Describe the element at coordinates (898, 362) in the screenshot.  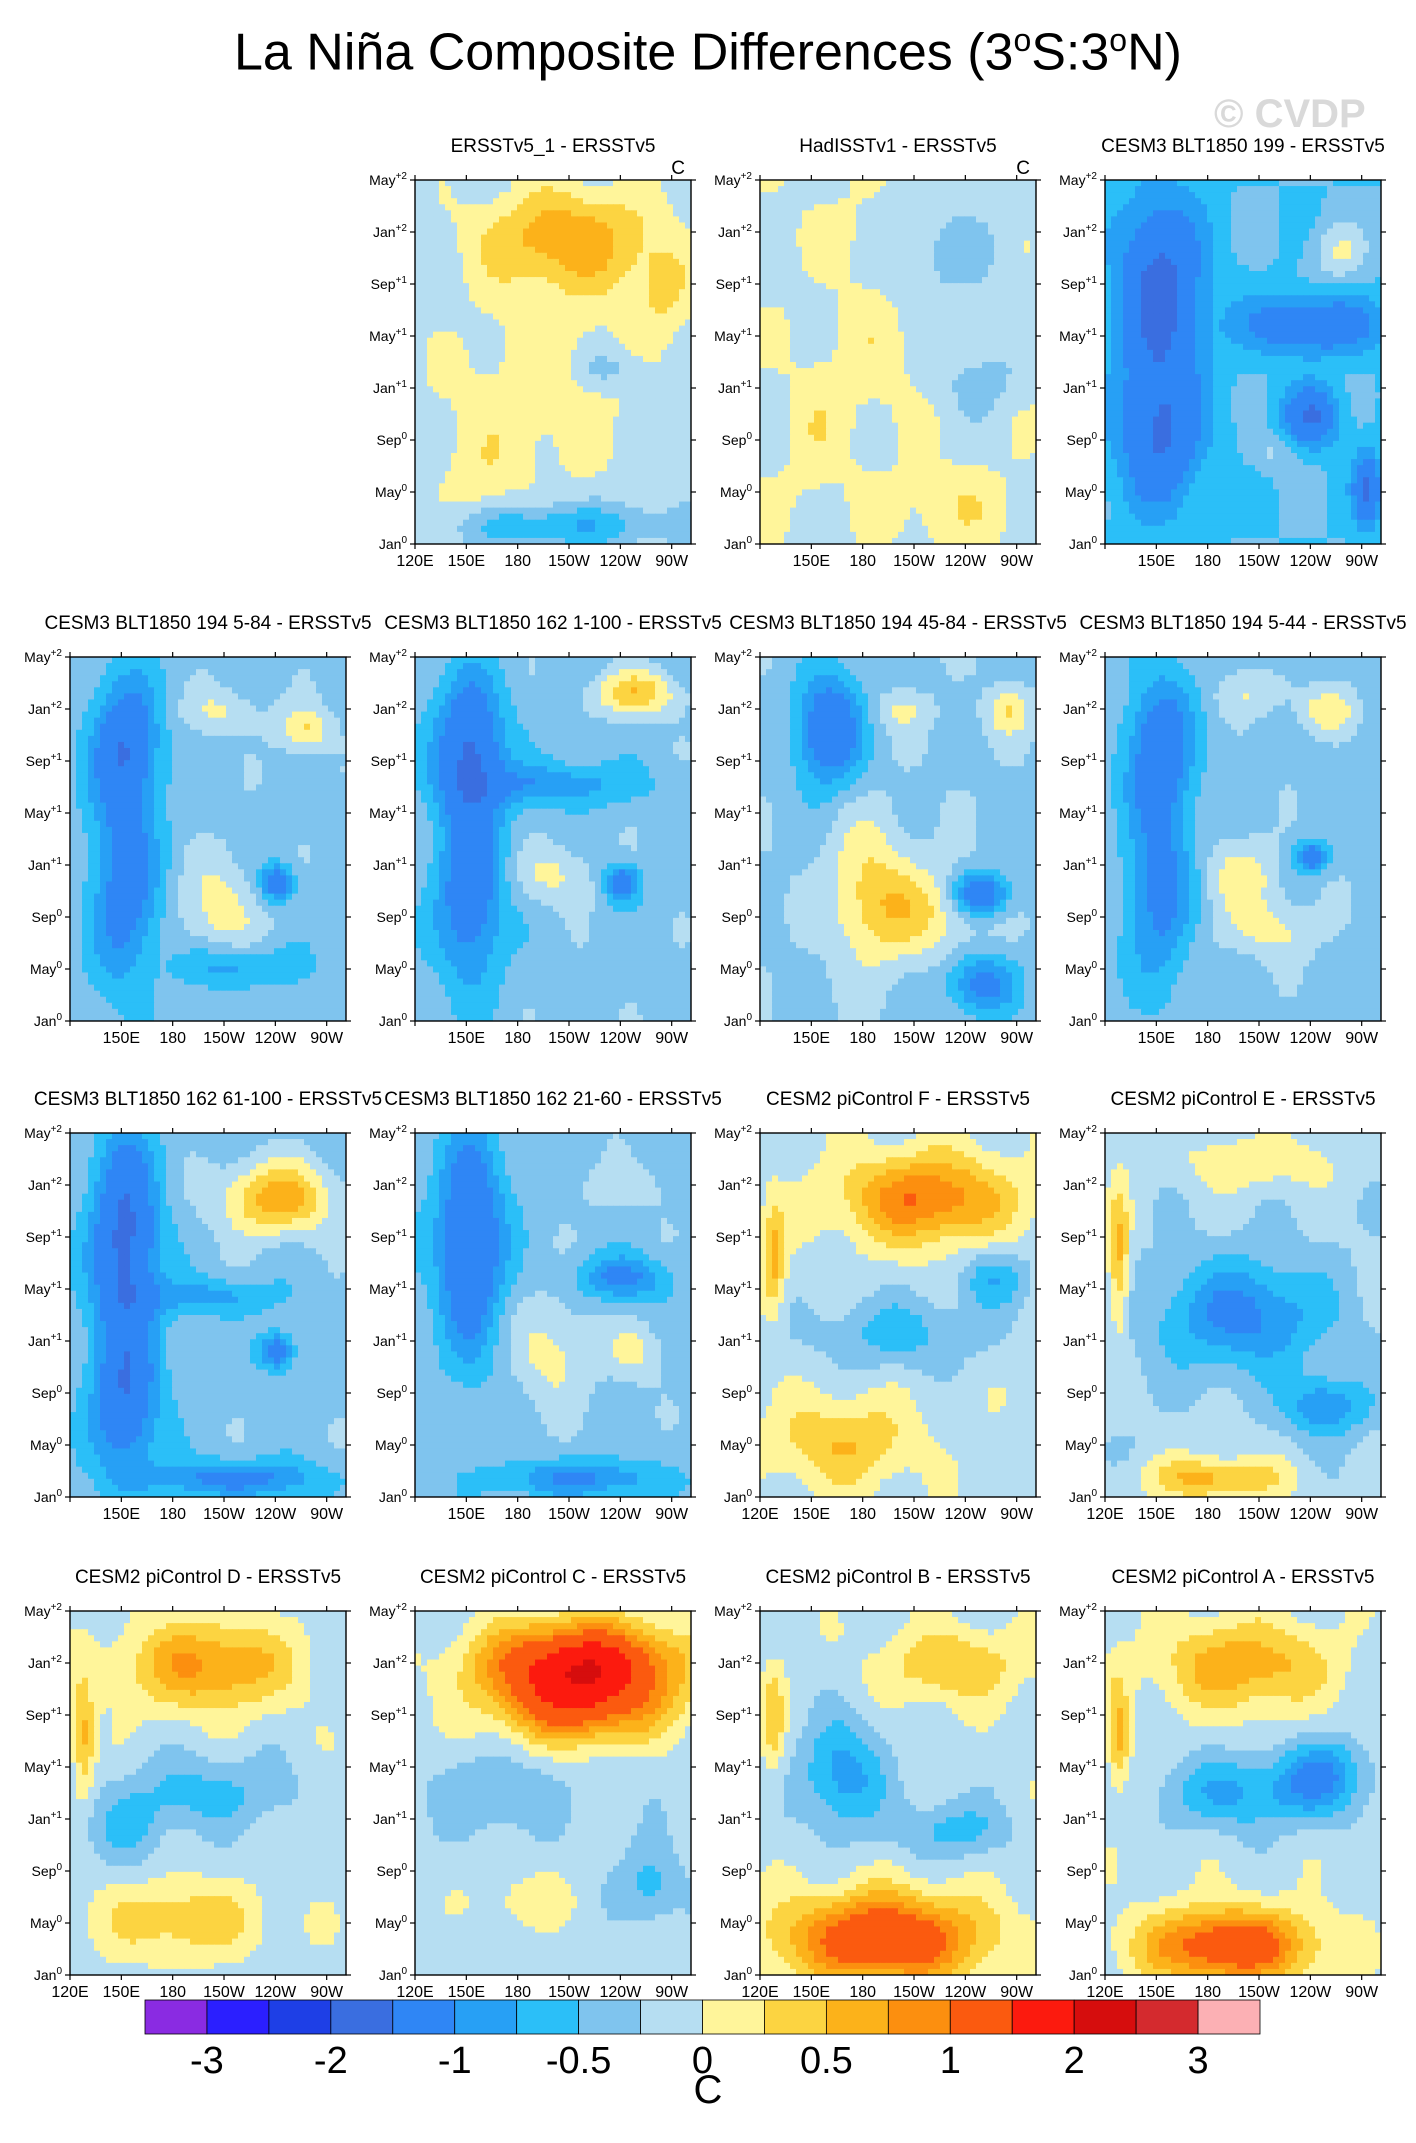
I see `heatmap-field` at that location.